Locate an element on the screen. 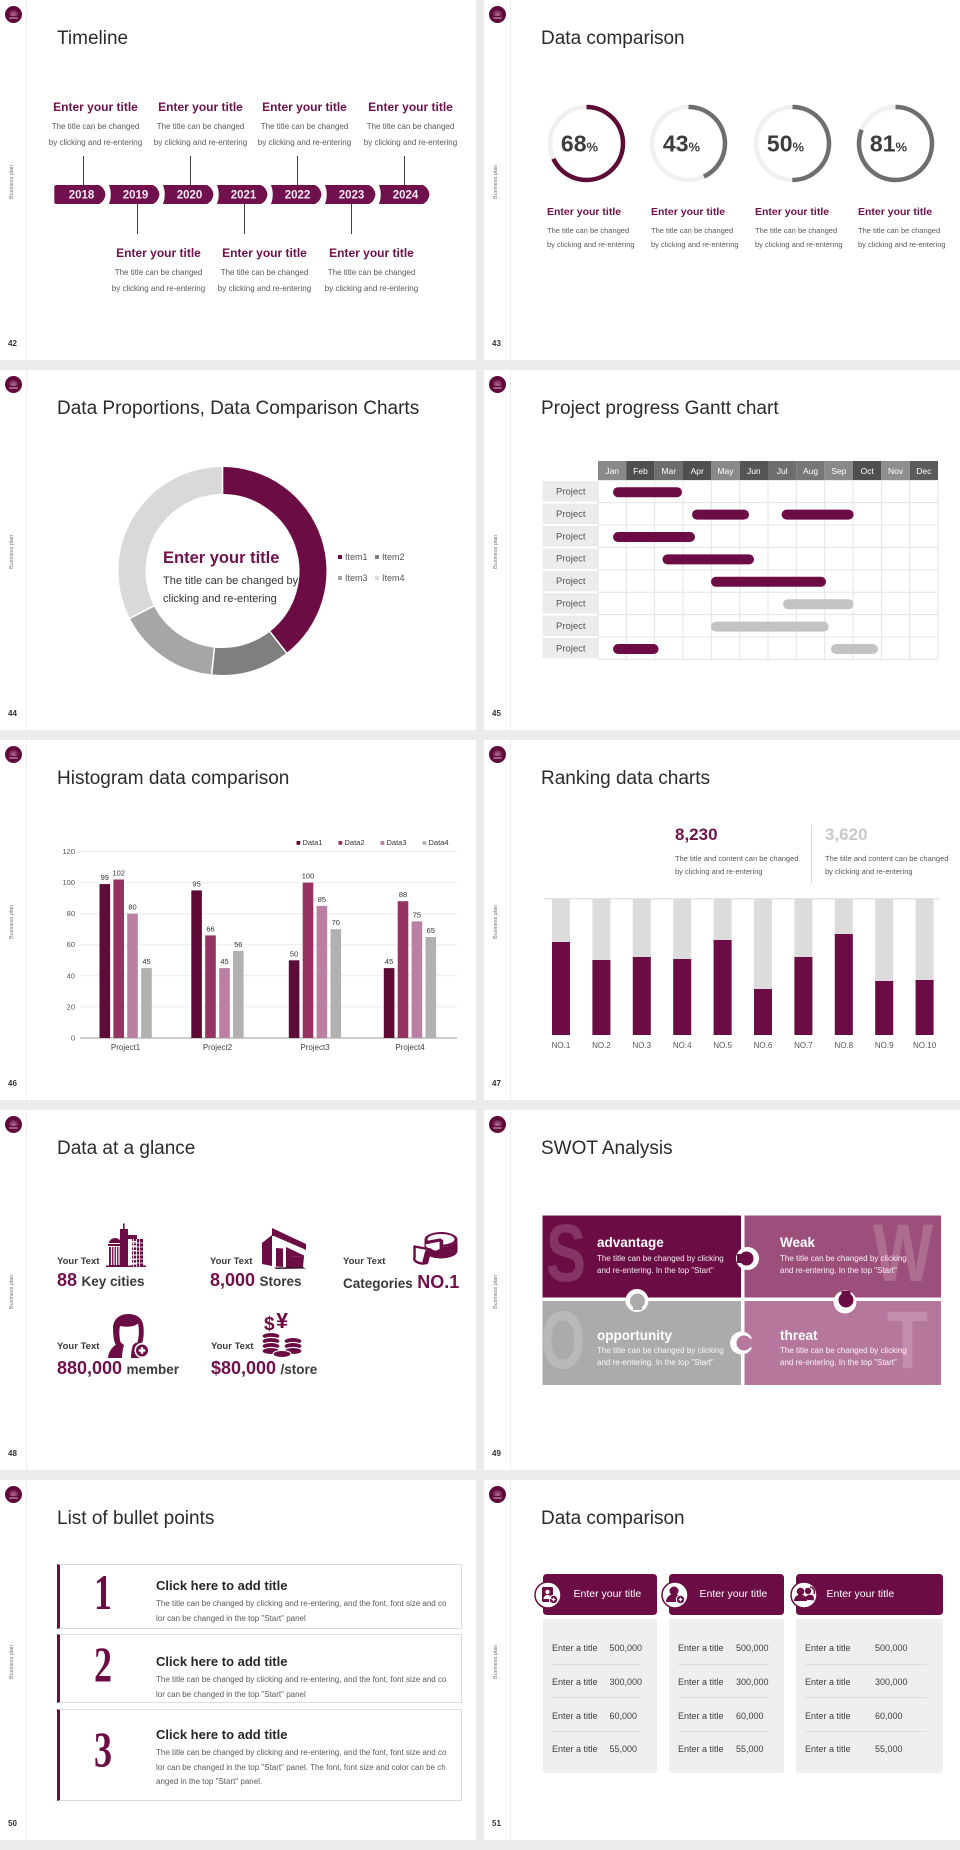 This screenshot has width=960, height=1850. svg-text: NO.9 is located at coordinates (884, 1045).